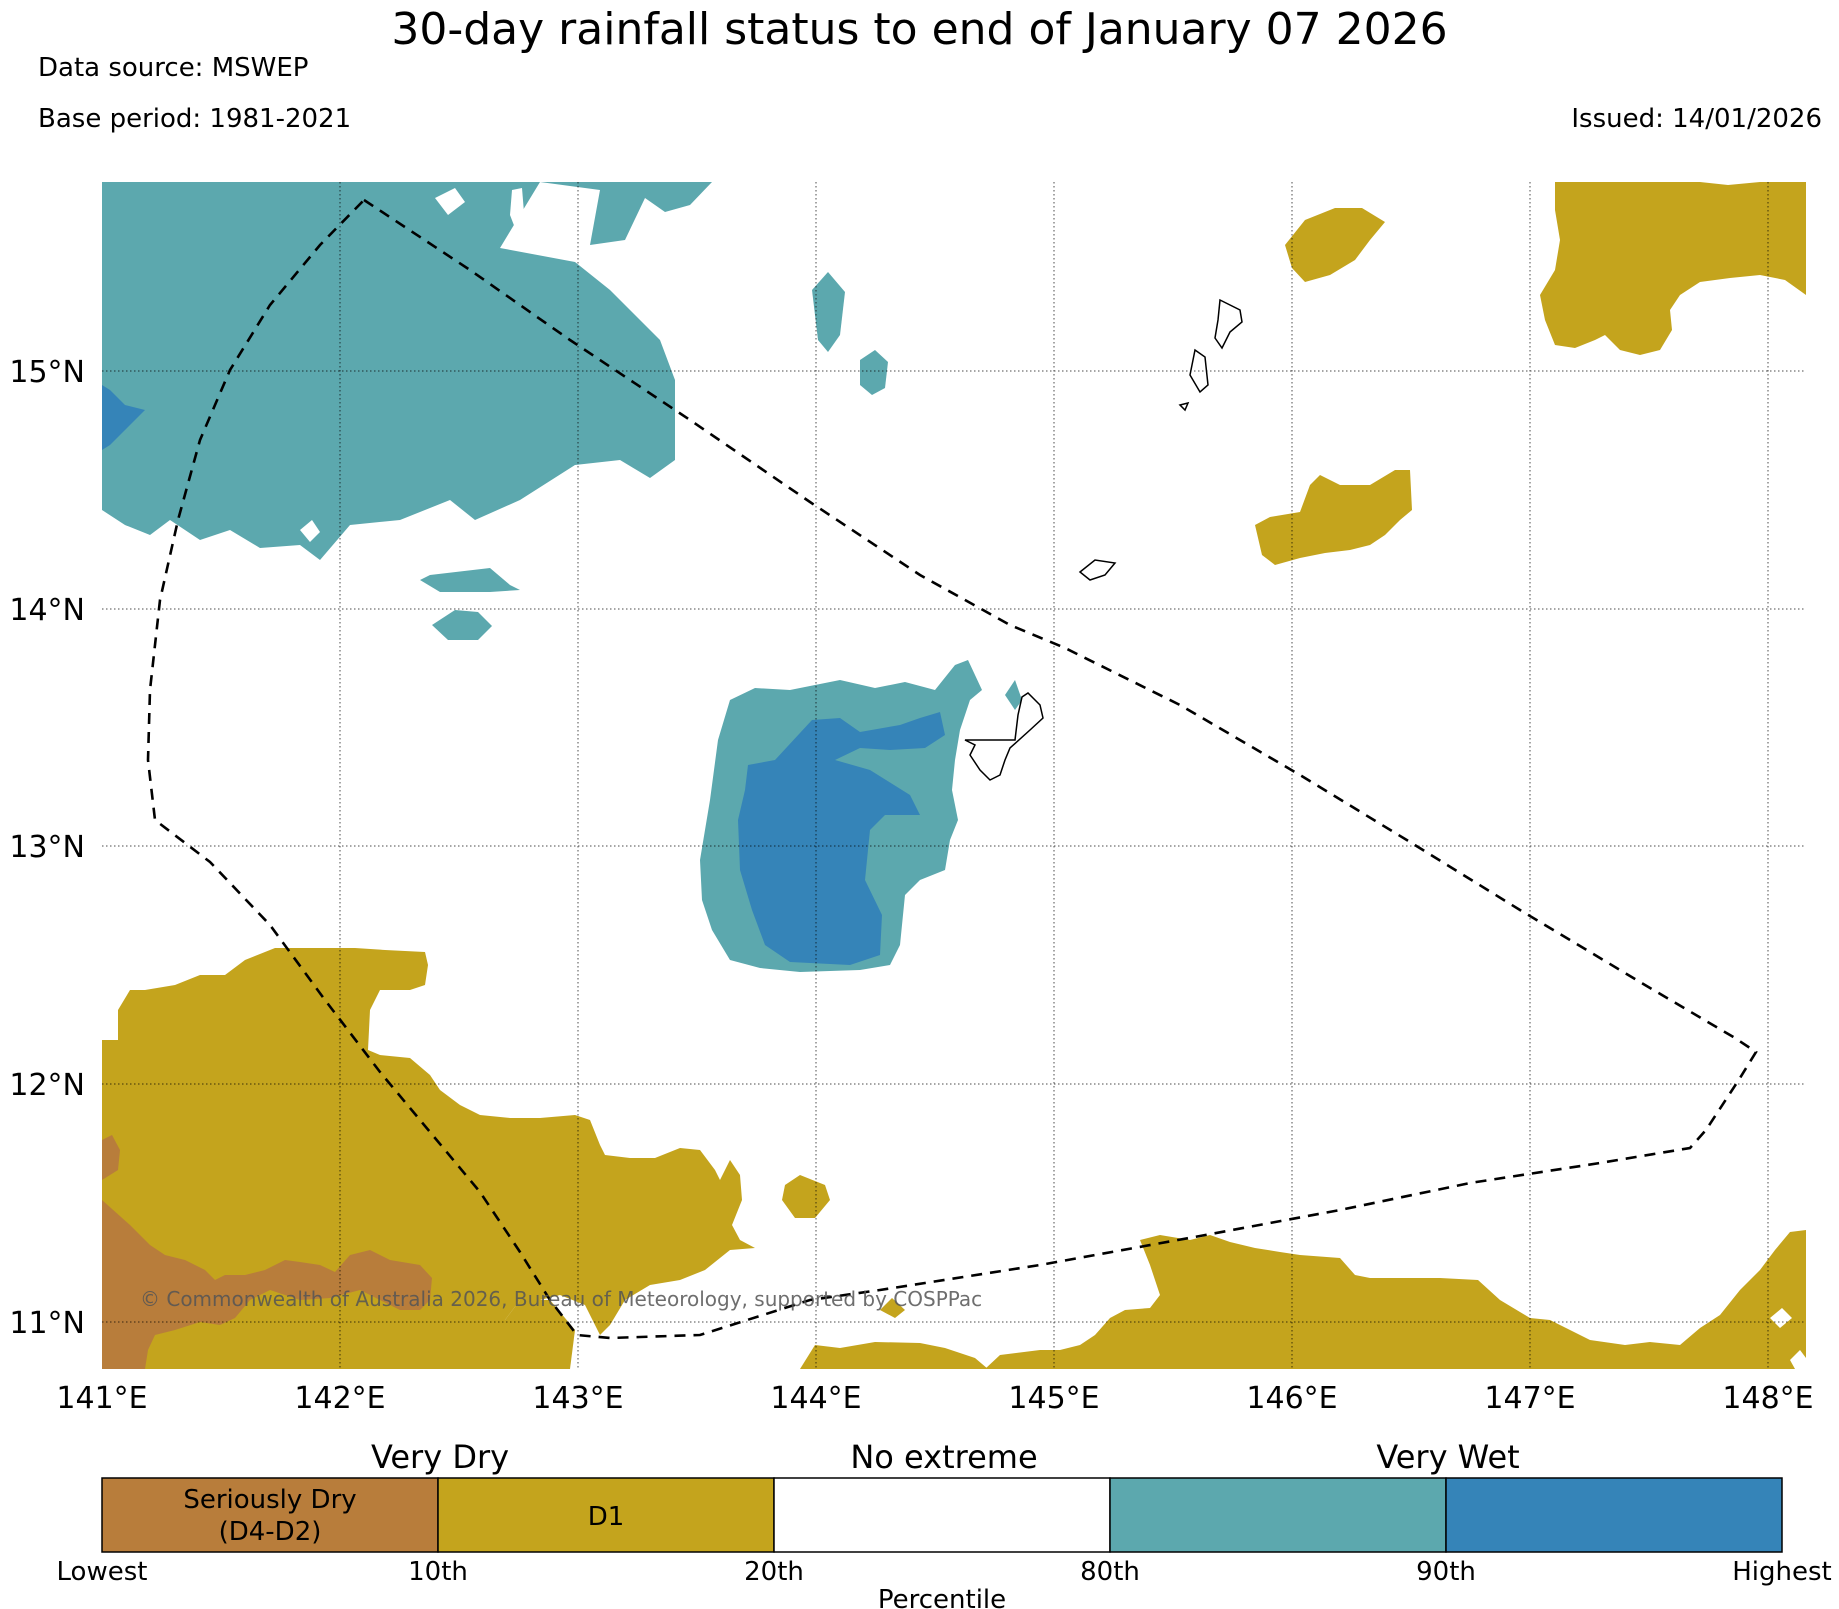 Image resolution: width=1839 pixels, height=1609 pixels. Describe the element at coordinates (101, 1398) in the screenshot. I see `lon-tick-label: 141°E` at that location.